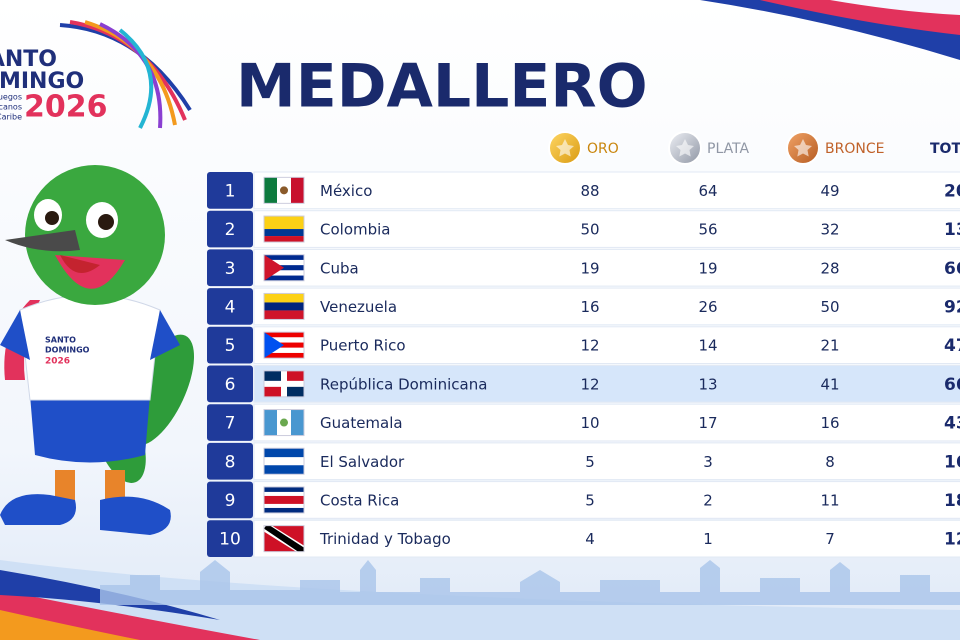 The width and height of the screenshot is (960, 640). Describe the element at coordinates (830, 462) in the screenshot. I see `bronze-count: 8` at that location.